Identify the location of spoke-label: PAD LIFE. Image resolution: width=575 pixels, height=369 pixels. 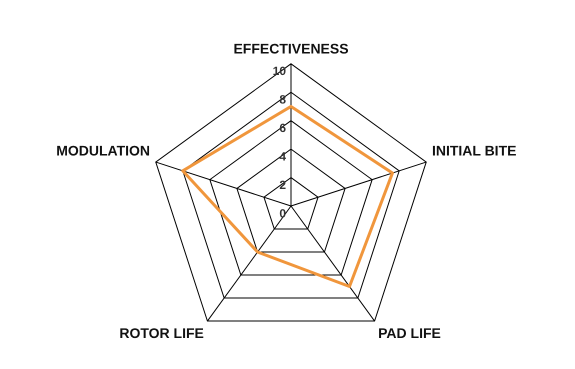
(409, 333).